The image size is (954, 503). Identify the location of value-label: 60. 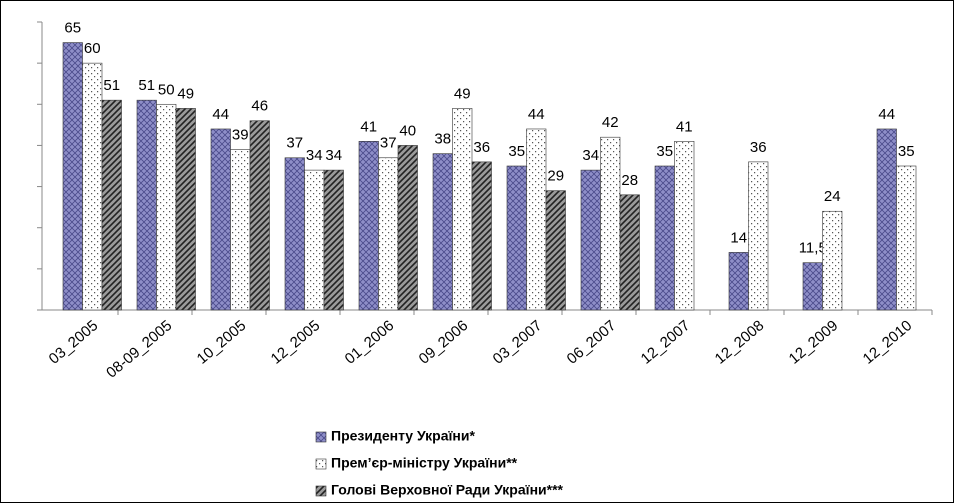
(92, 48).